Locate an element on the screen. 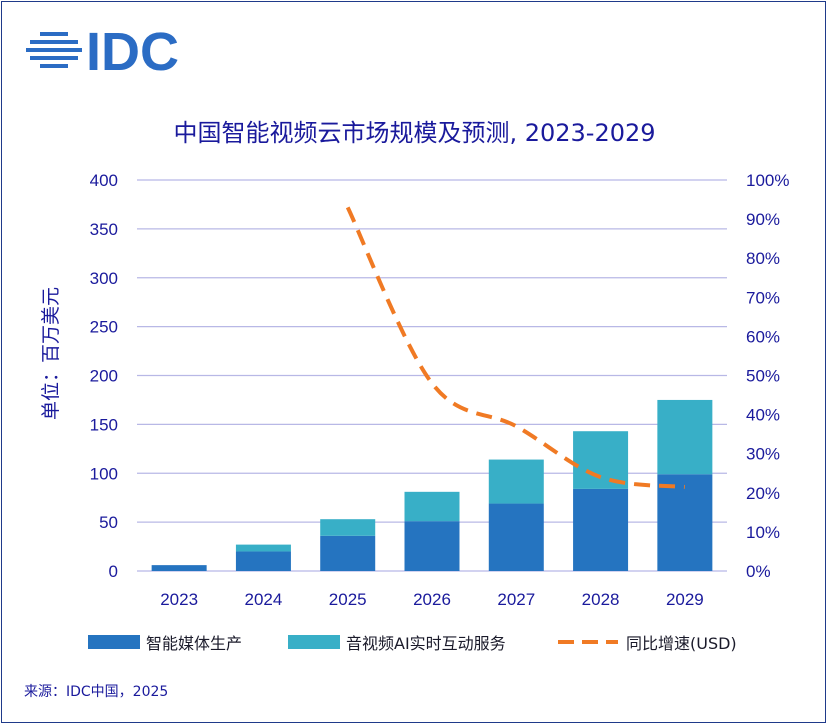  y2-tick-label: 10% is located at coordinates (763, 532).